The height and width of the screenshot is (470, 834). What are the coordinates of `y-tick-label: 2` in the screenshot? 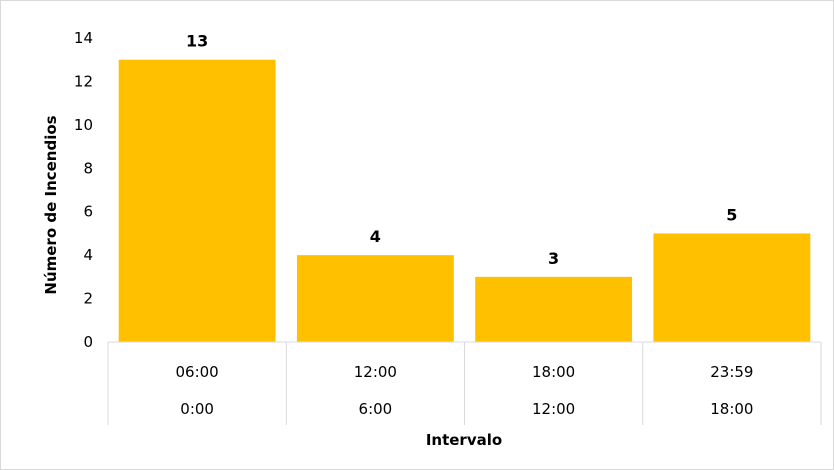 It's located at (88, 299).